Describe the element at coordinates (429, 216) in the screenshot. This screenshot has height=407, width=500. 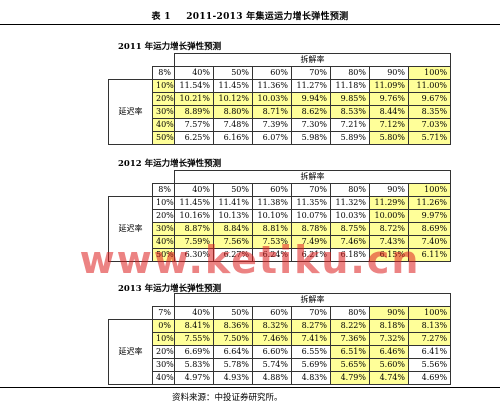
I see `value-cell: 9.97%` at that location.